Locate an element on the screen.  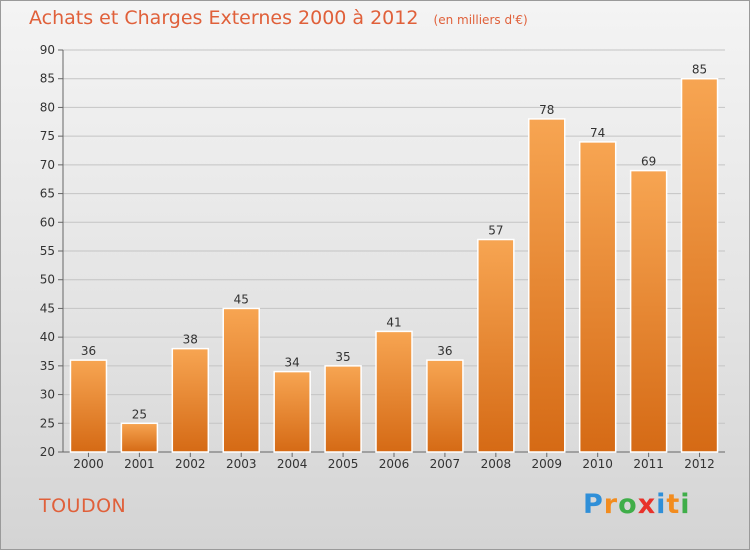
data-label: 25 is located at coordinates (139, 414).